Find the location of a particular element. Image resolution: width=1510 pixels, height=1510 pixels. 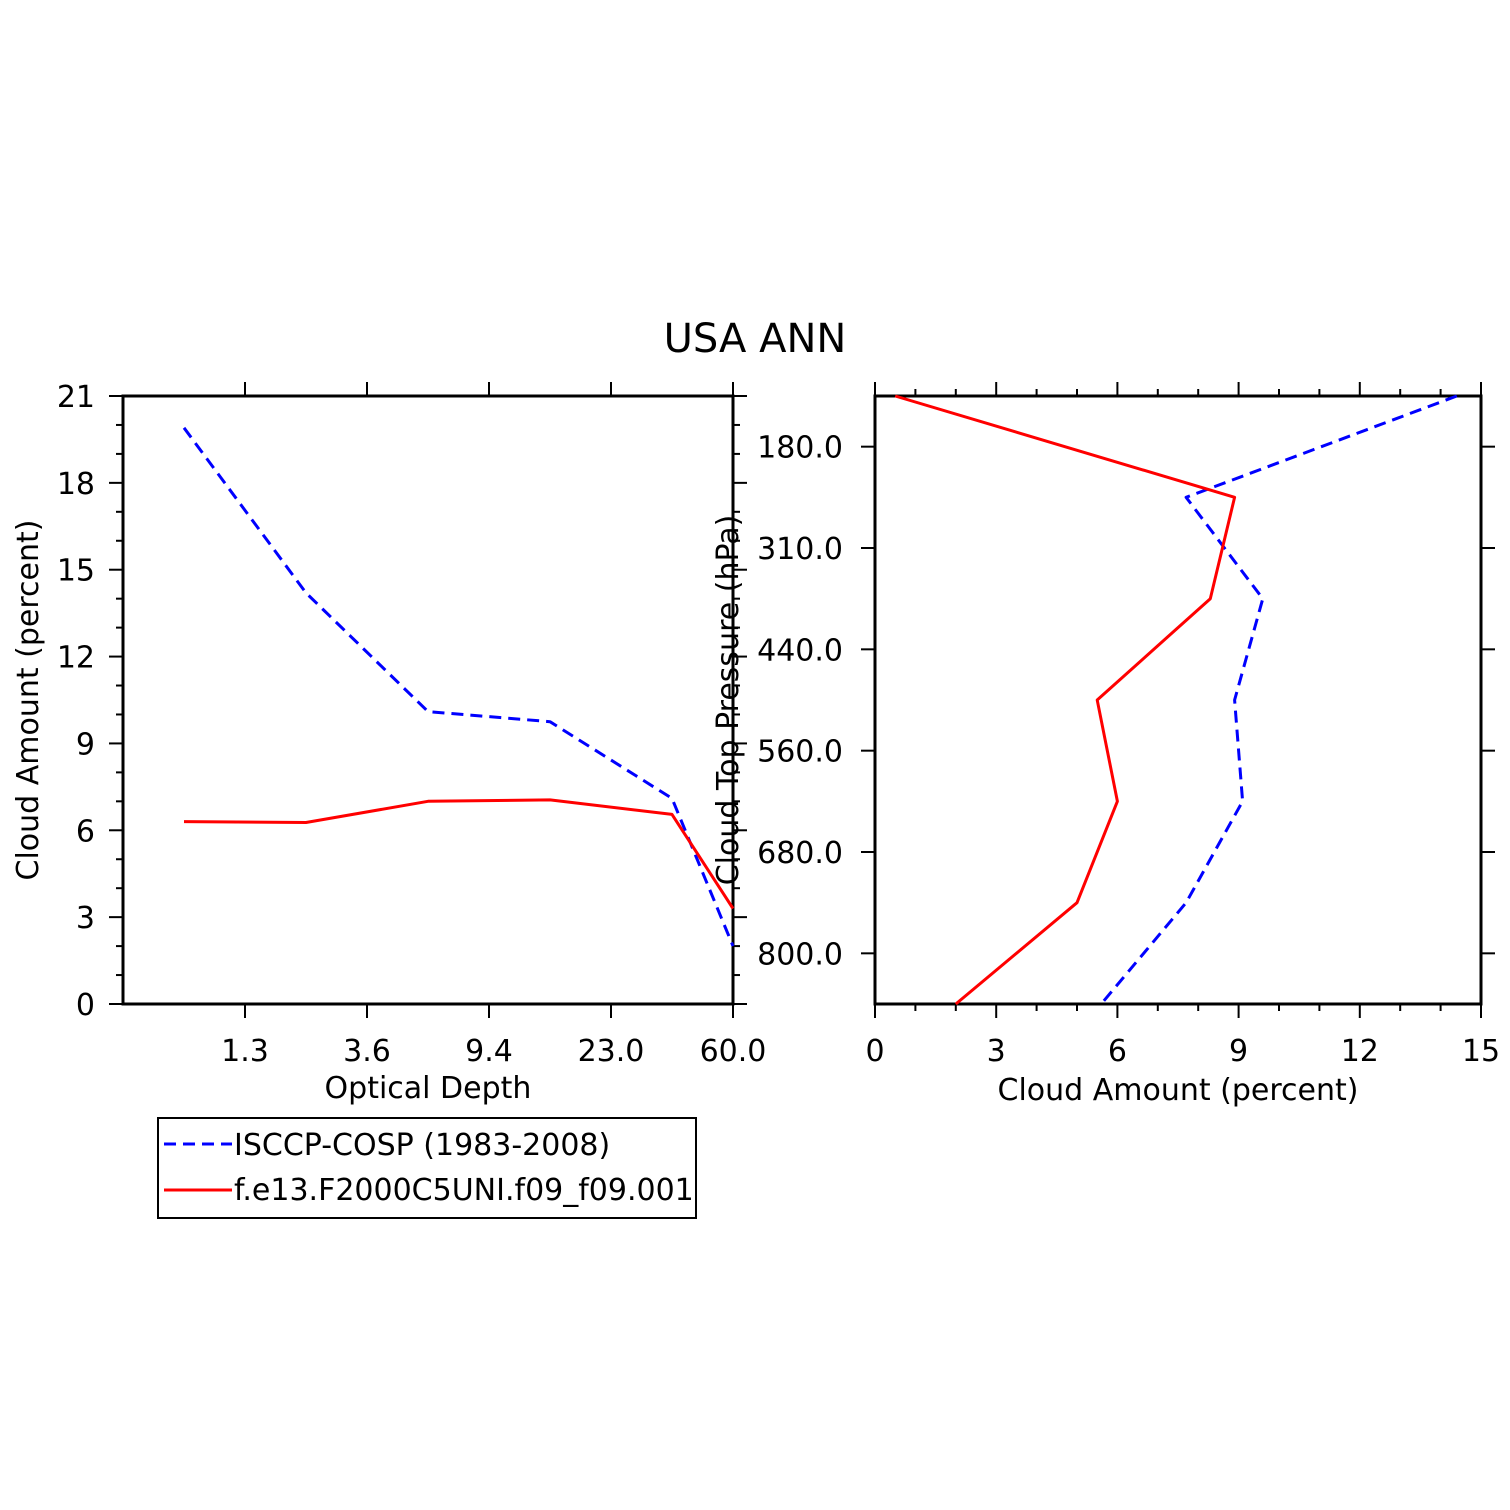

left-x-tick-label: 9.4 is located at coordinates (489, 1051).